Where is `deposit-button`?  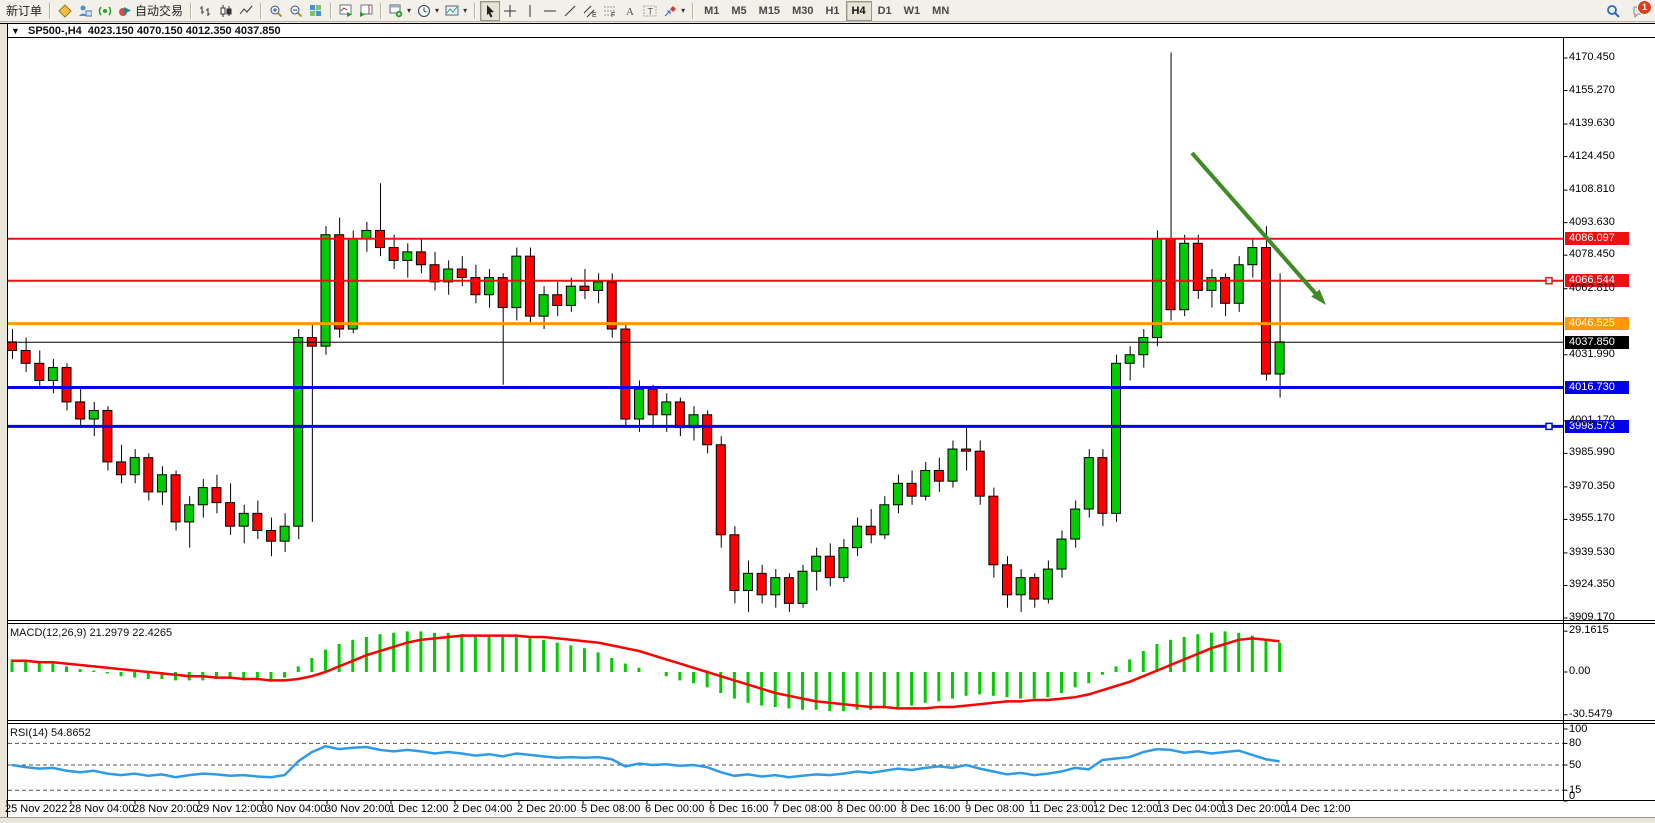
deposit-button is located at coordinates (65, 11).